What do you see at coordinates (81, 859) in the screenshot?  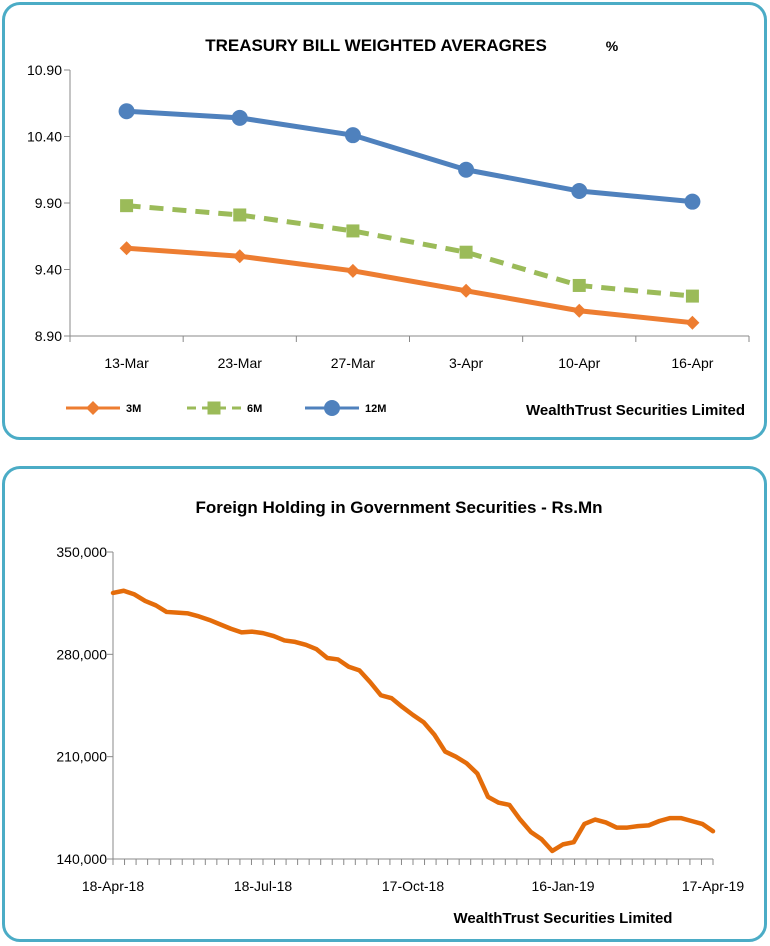 I see `chart2-y-tick-label: 140,000` at bounding box center [81, 859].